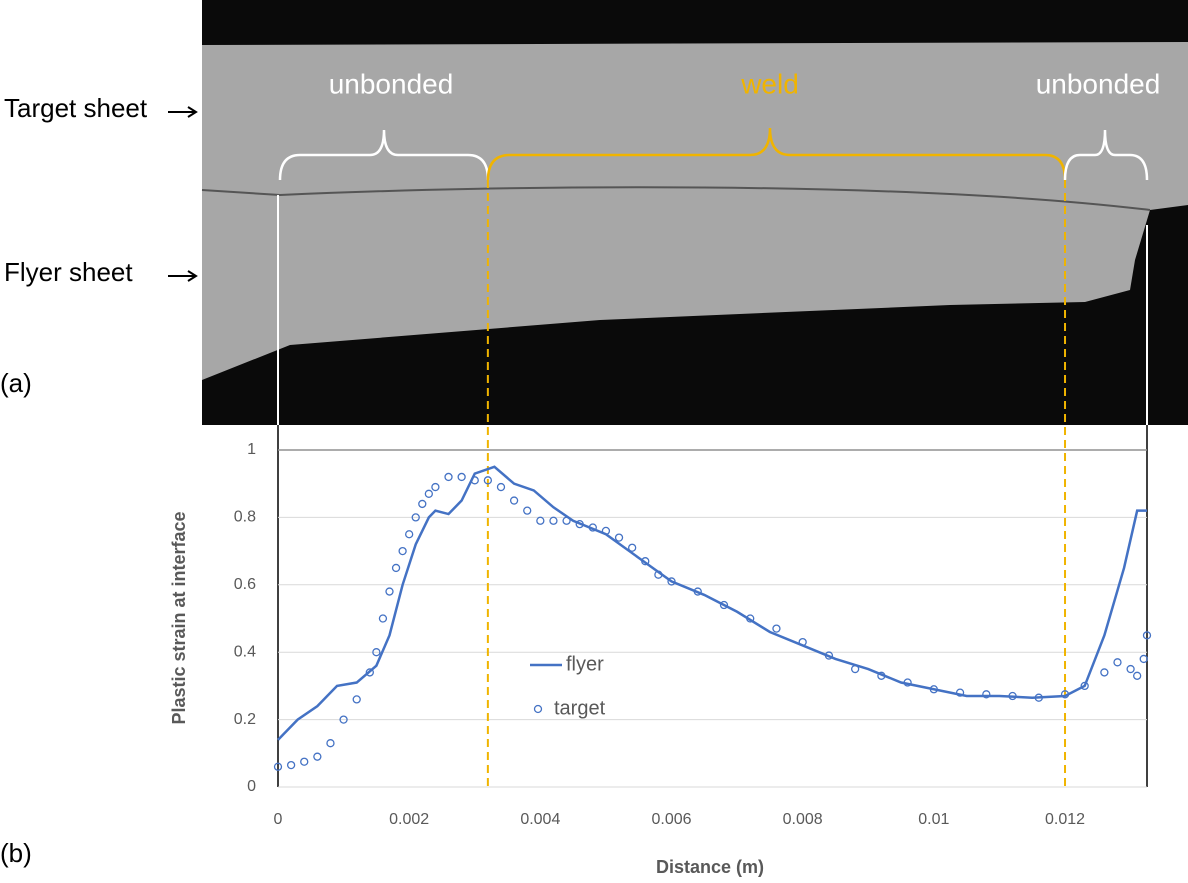  What do you see at coordinates (538, 709) in the screenshot?
I see `legend-swatch` at bounding box center [538, 709].